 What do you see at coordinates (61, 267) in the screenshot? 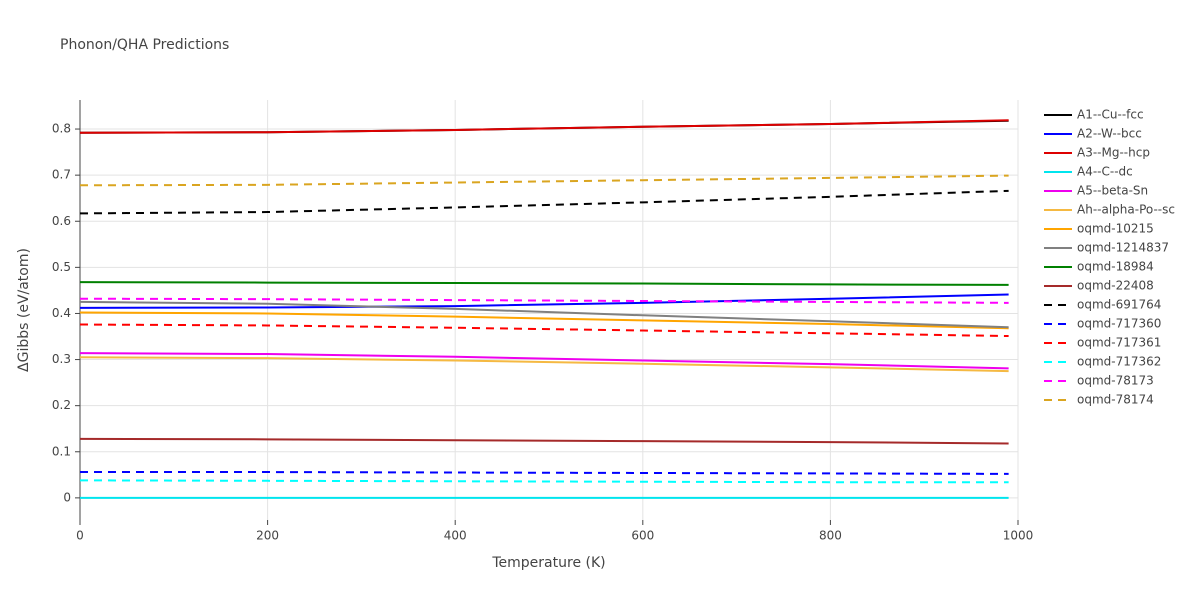
I see `y-tick-label: 0.5` at bounding box center [61, 267].